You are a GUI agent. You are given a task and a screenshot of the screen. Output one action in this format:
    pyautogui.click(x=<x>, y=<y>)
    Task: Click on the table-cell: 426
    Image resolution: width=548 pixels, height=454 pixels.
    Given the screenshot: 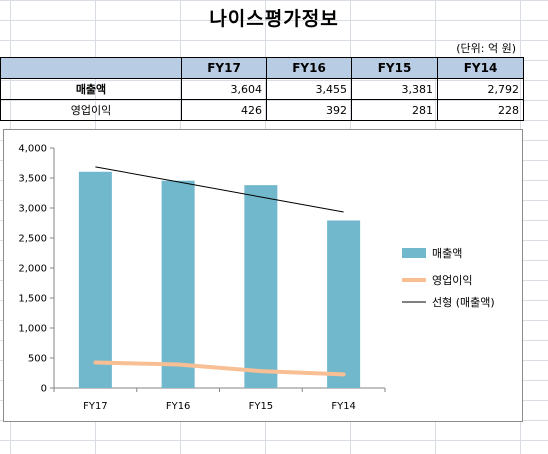 What is the action you would take?
    pyautogui.click(x=224, y=110)
    